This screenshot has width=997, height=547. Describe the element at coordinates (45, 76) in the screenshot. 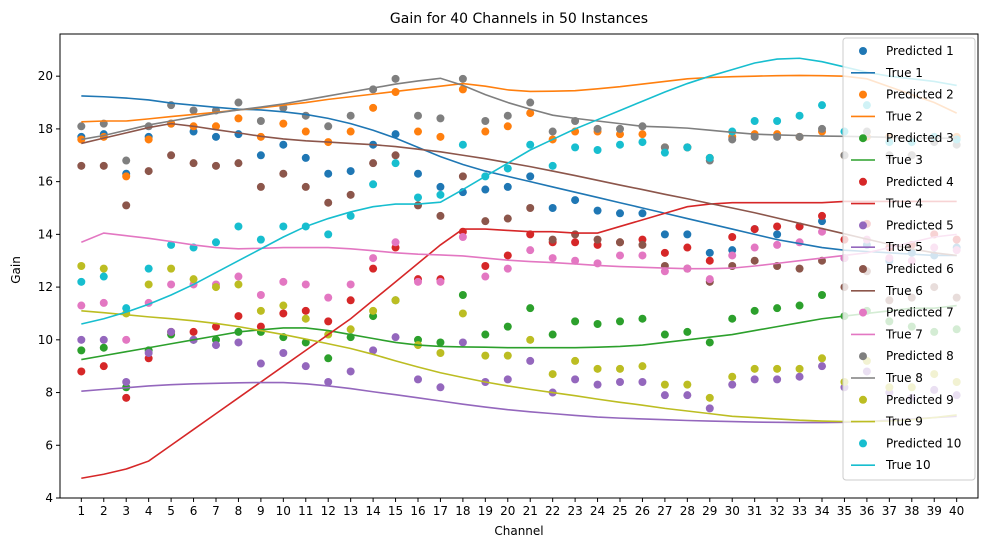

I see `y-tick-label: 20` at that location.